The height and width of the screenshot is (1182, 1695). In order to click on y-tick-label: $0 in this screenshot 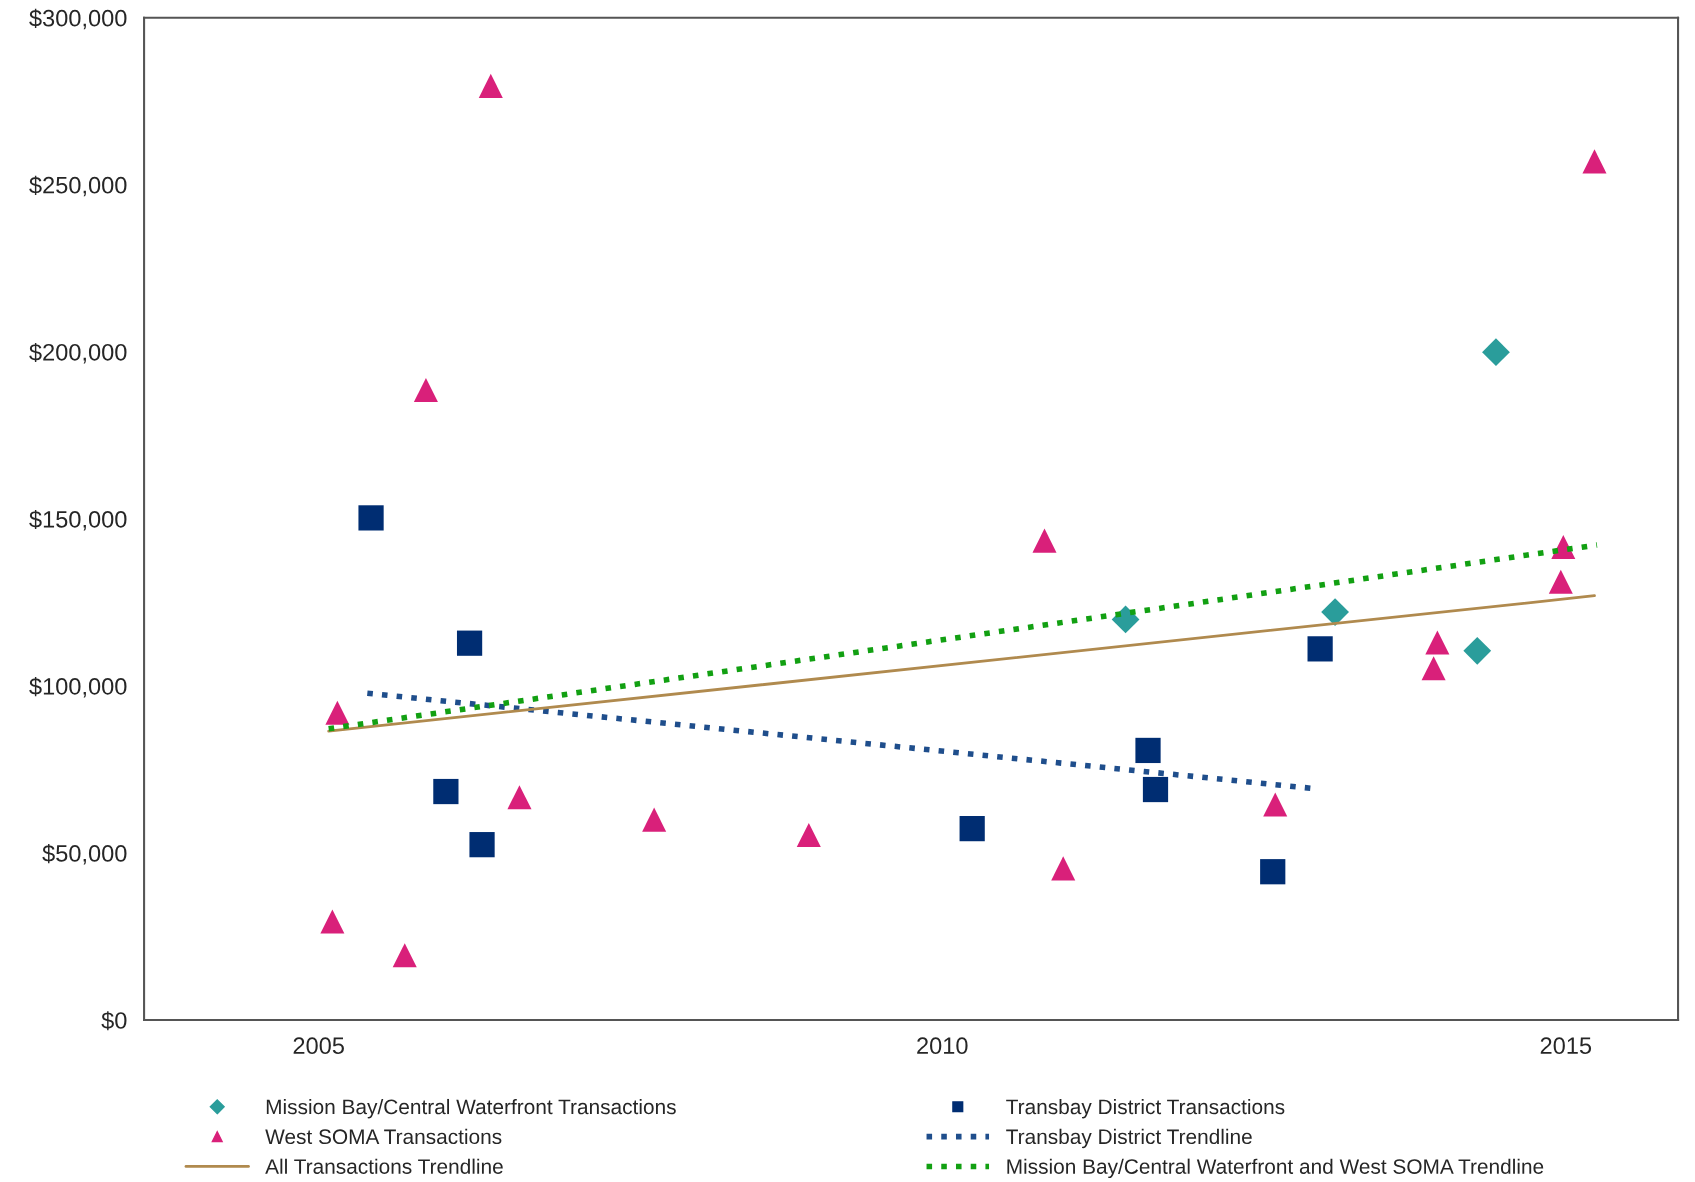, I will do `click(114, 1021)`.